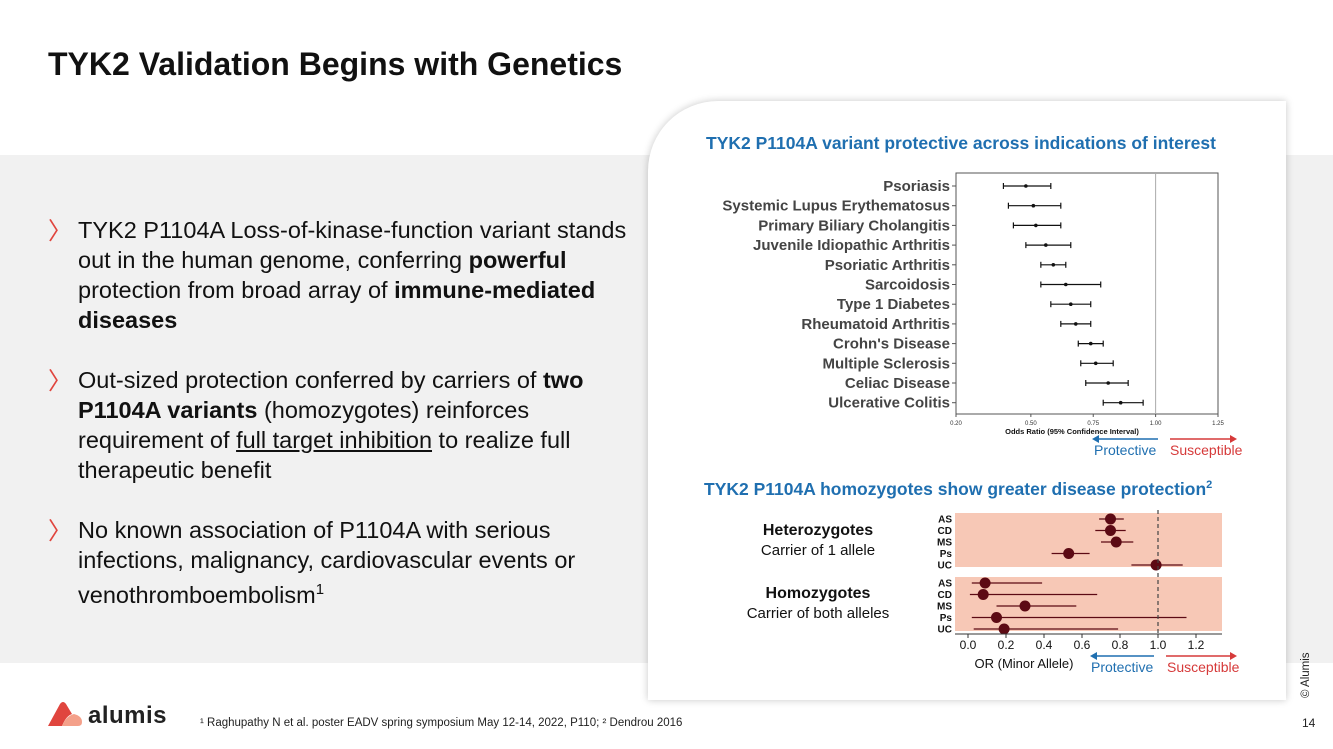 This screenshot has height=749, width=1333. Describe the element at coordinates (128, 715) in the screenshot. I see `logo-text: alumis` at that location.